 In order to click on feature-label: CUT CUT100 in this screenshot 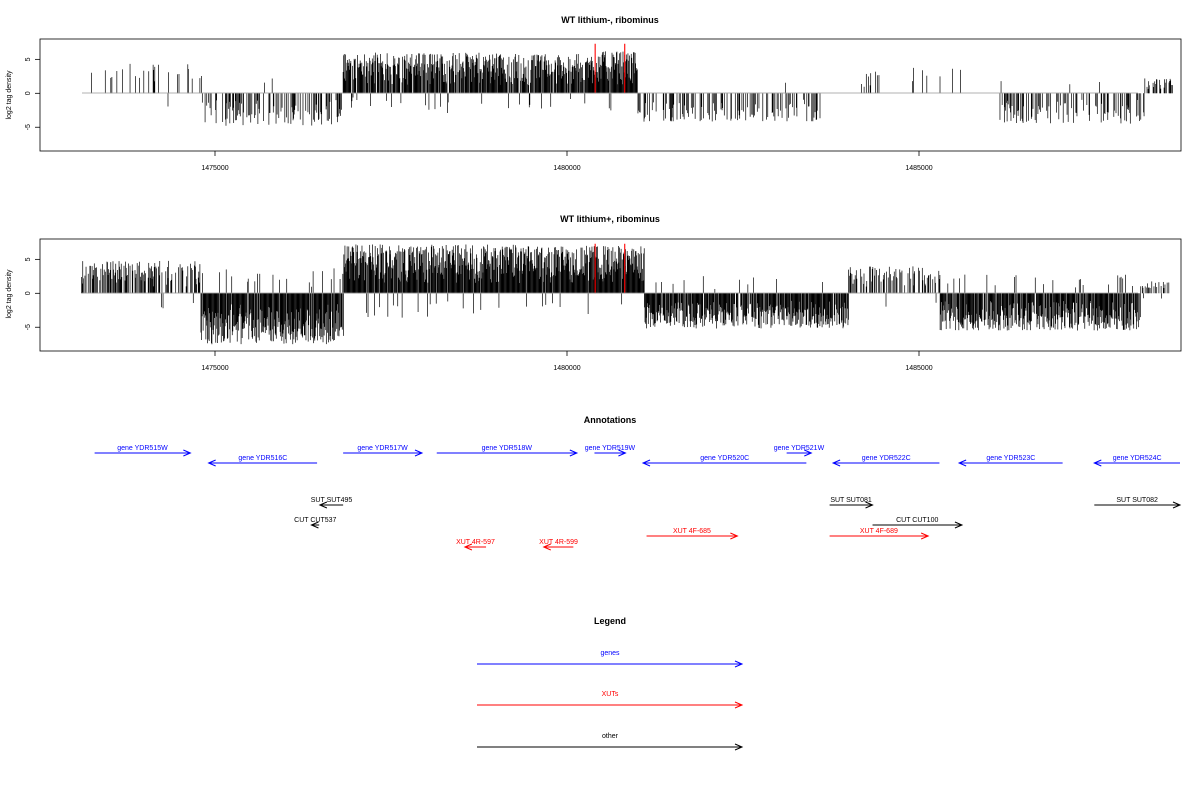, I will do `click(917, 520)`.